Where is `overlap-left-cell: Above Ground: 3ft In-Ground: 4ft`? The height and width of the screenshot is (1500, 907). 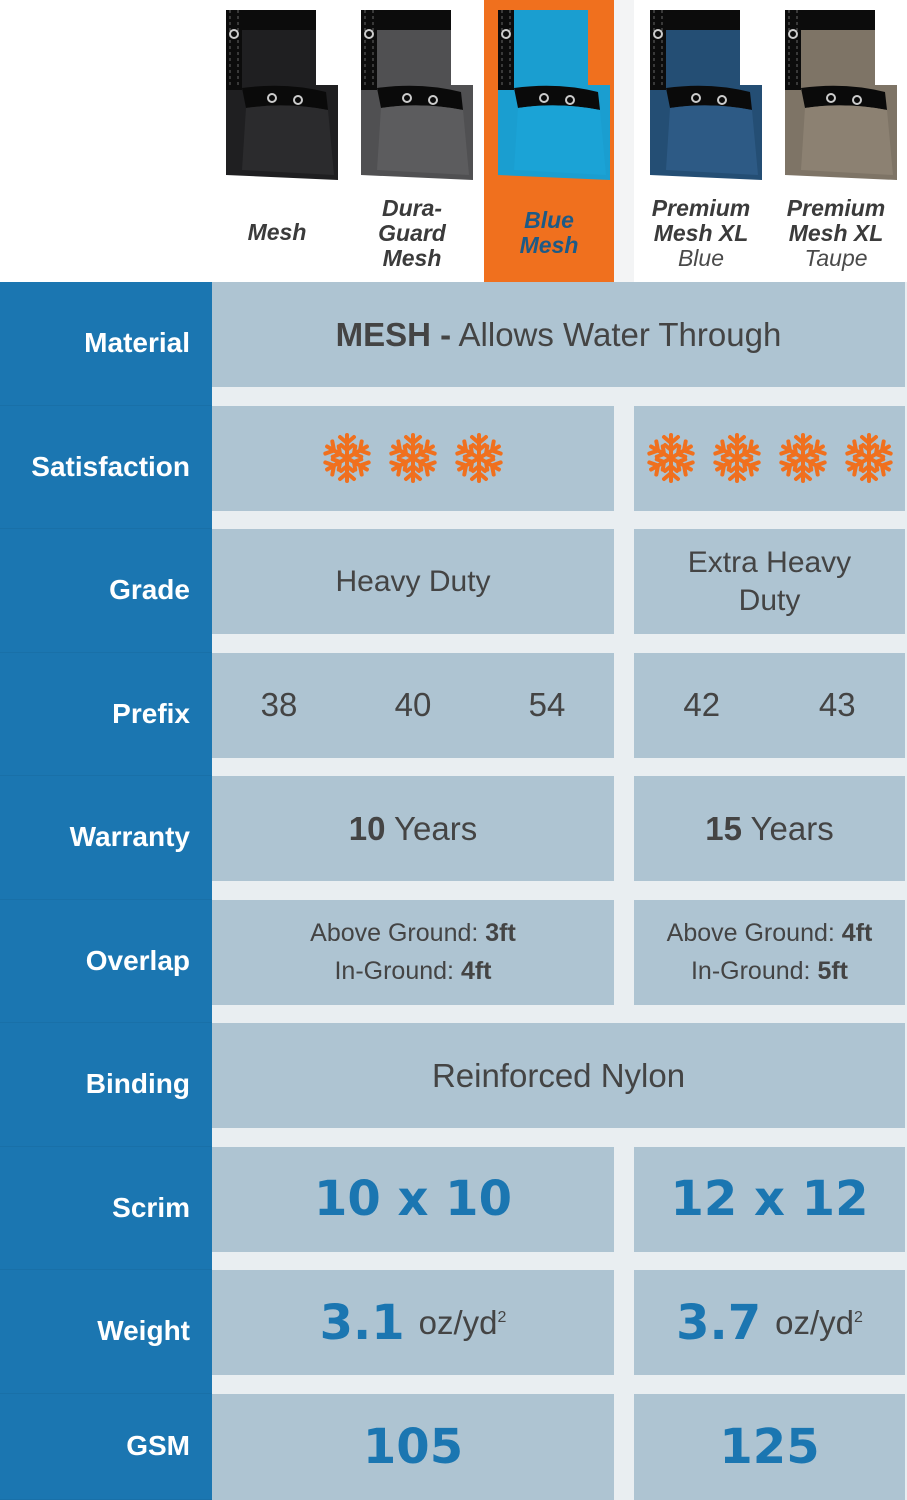
overlap-left-cell: Above Ground: 3ft In-Ground: 4ft is located at coordinates (413, 952).